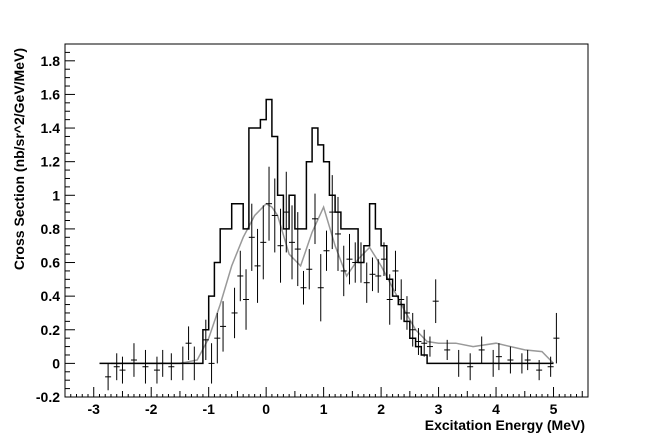 This screenshot has height=440, width=654. Describe the element at coordinates (51, 296) in the screenshot. I see `y-tick-label: 0.4` at that location.